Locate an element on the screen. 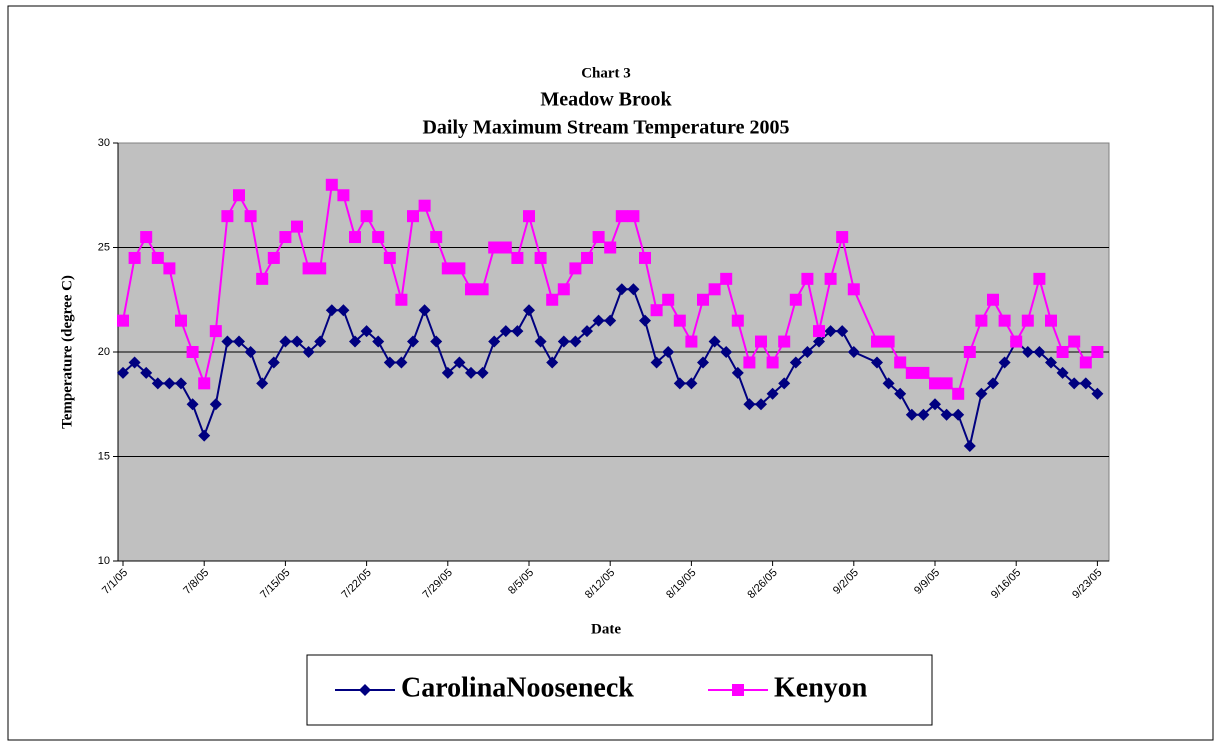 Image resolution: width=1214 pixels, height=741 pixels. legend-label: Kenyon is located at coordinates (821, 687).